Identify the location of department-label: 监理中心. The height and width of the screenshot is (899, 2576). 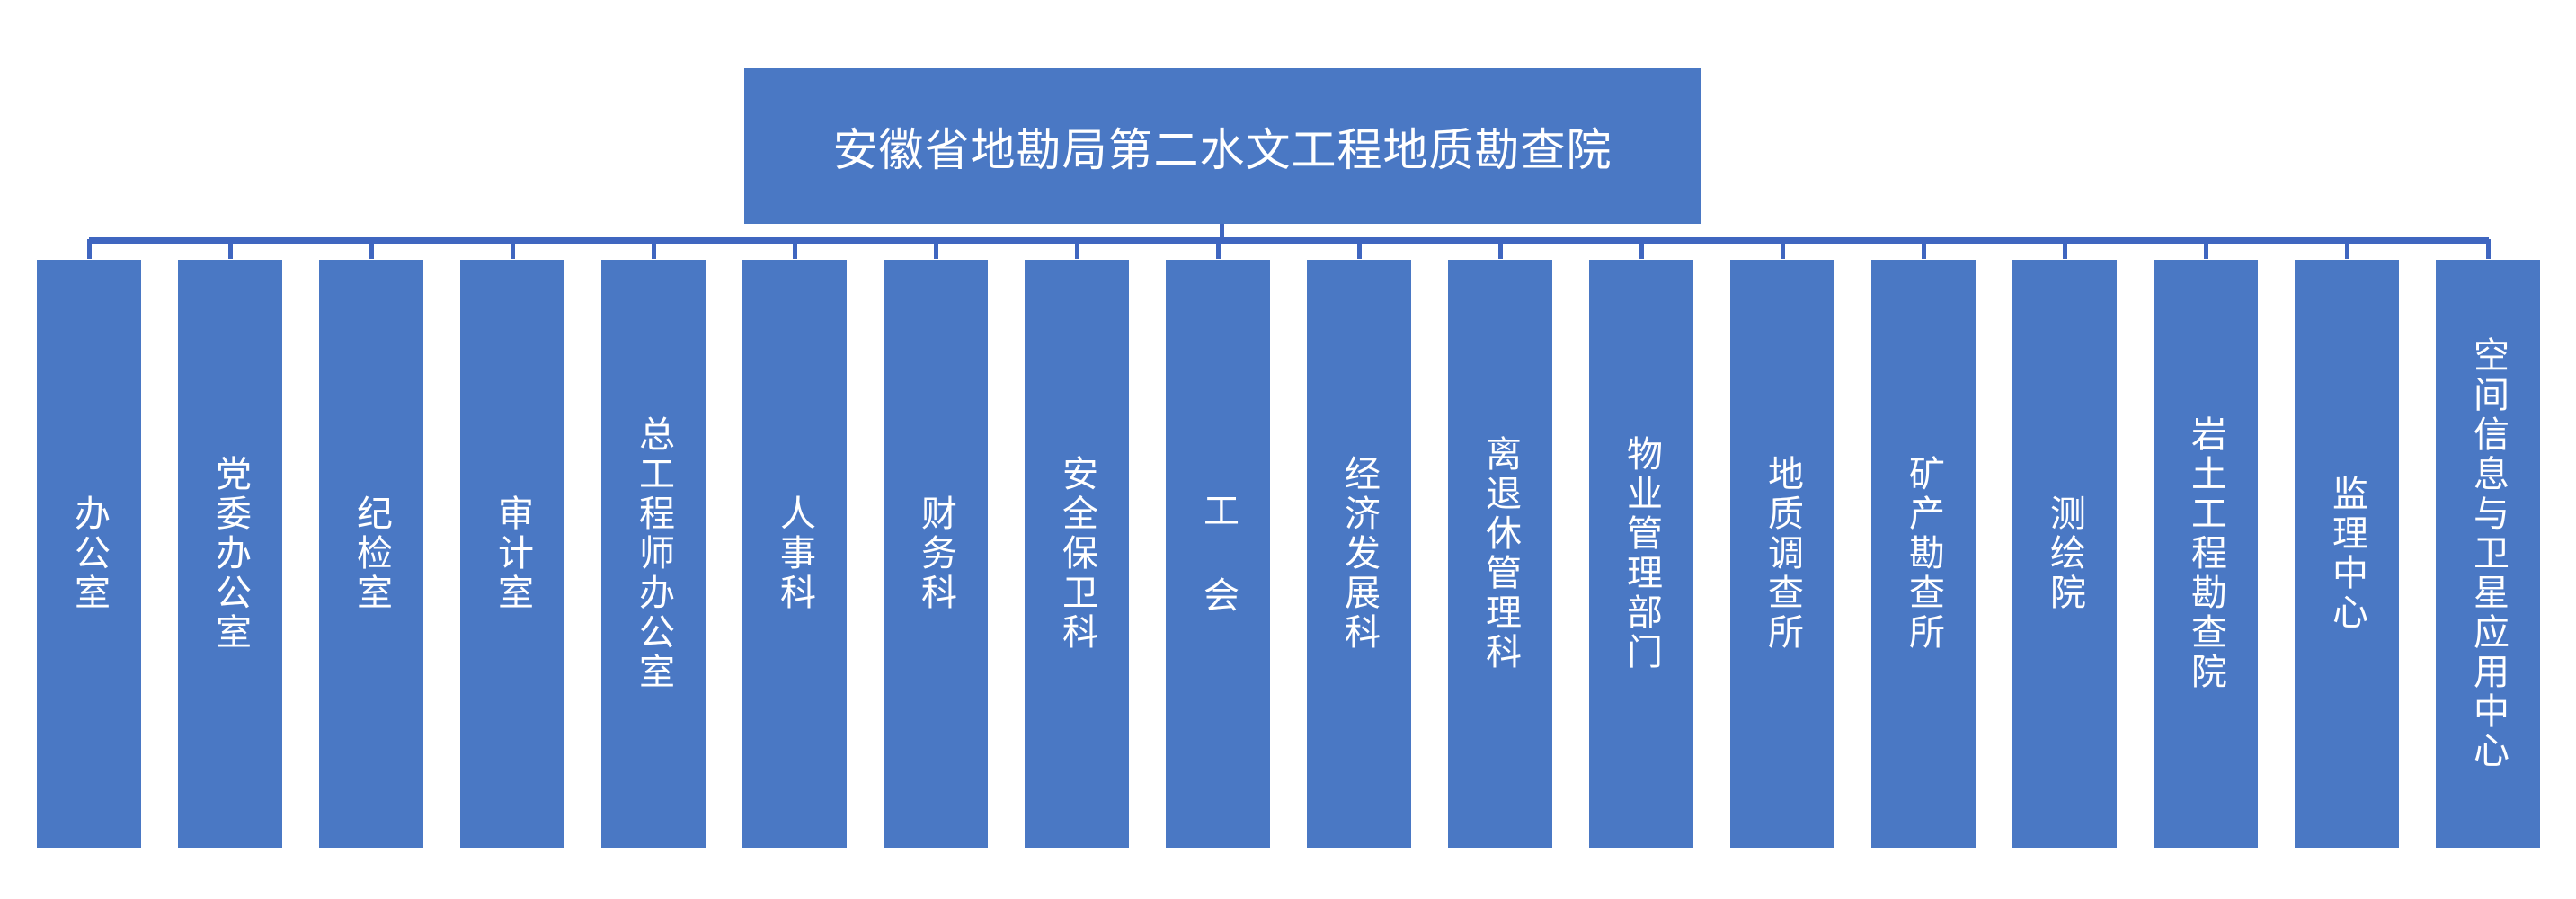
(2346, 554).